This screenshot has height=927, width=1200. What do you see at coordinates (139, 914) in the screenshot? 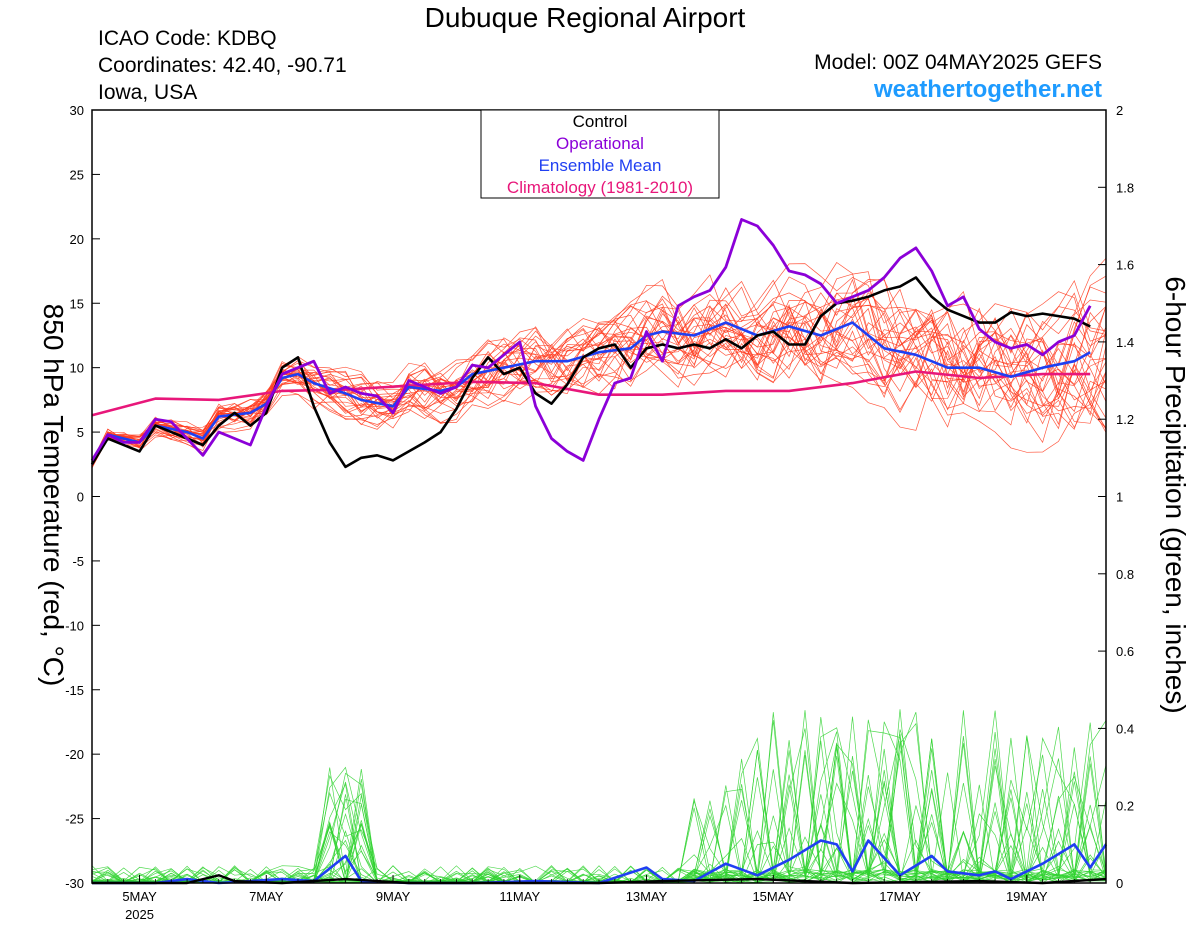
I see `x-tick-year: 2025` at bounding box center [139, 914].